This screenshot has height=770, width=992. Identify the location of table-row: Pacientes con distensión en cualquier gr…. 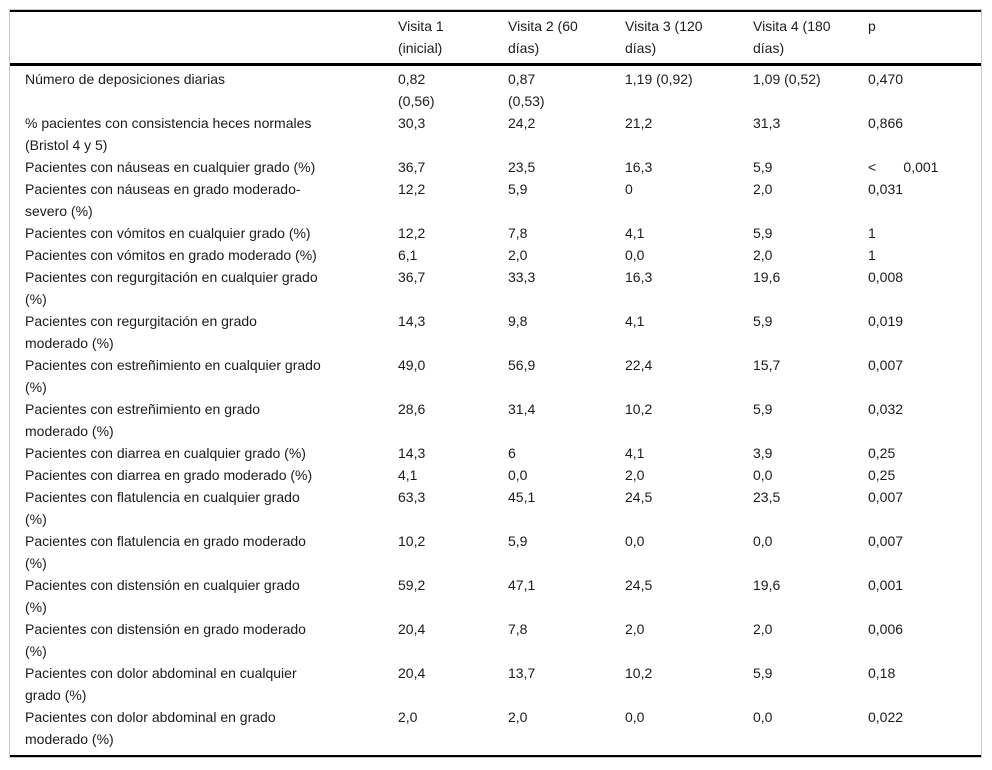
(495, 596).